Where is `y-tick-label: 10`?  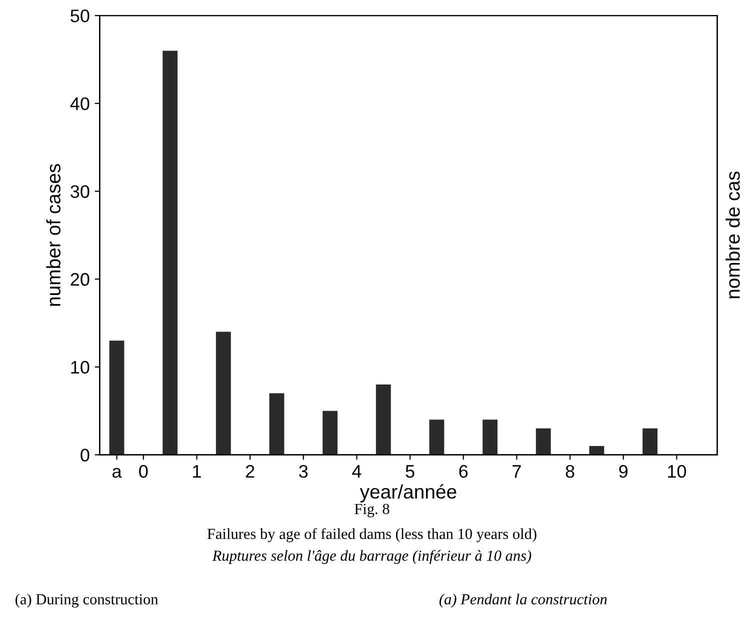
y-tick-label: 10 is located at coordinates (80, 367).